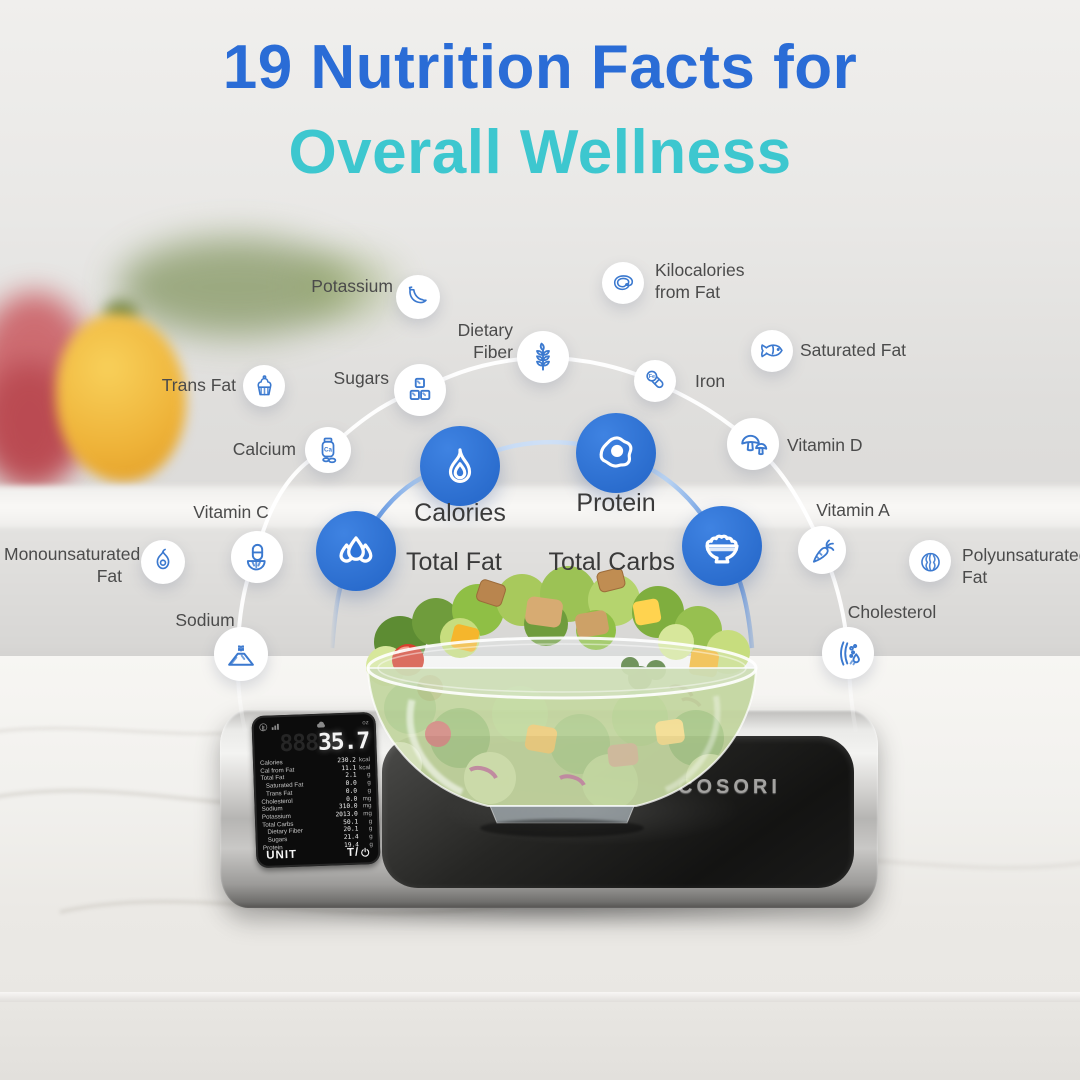  I want to click on nutrient-bubble-sodium, so click(241, 654).